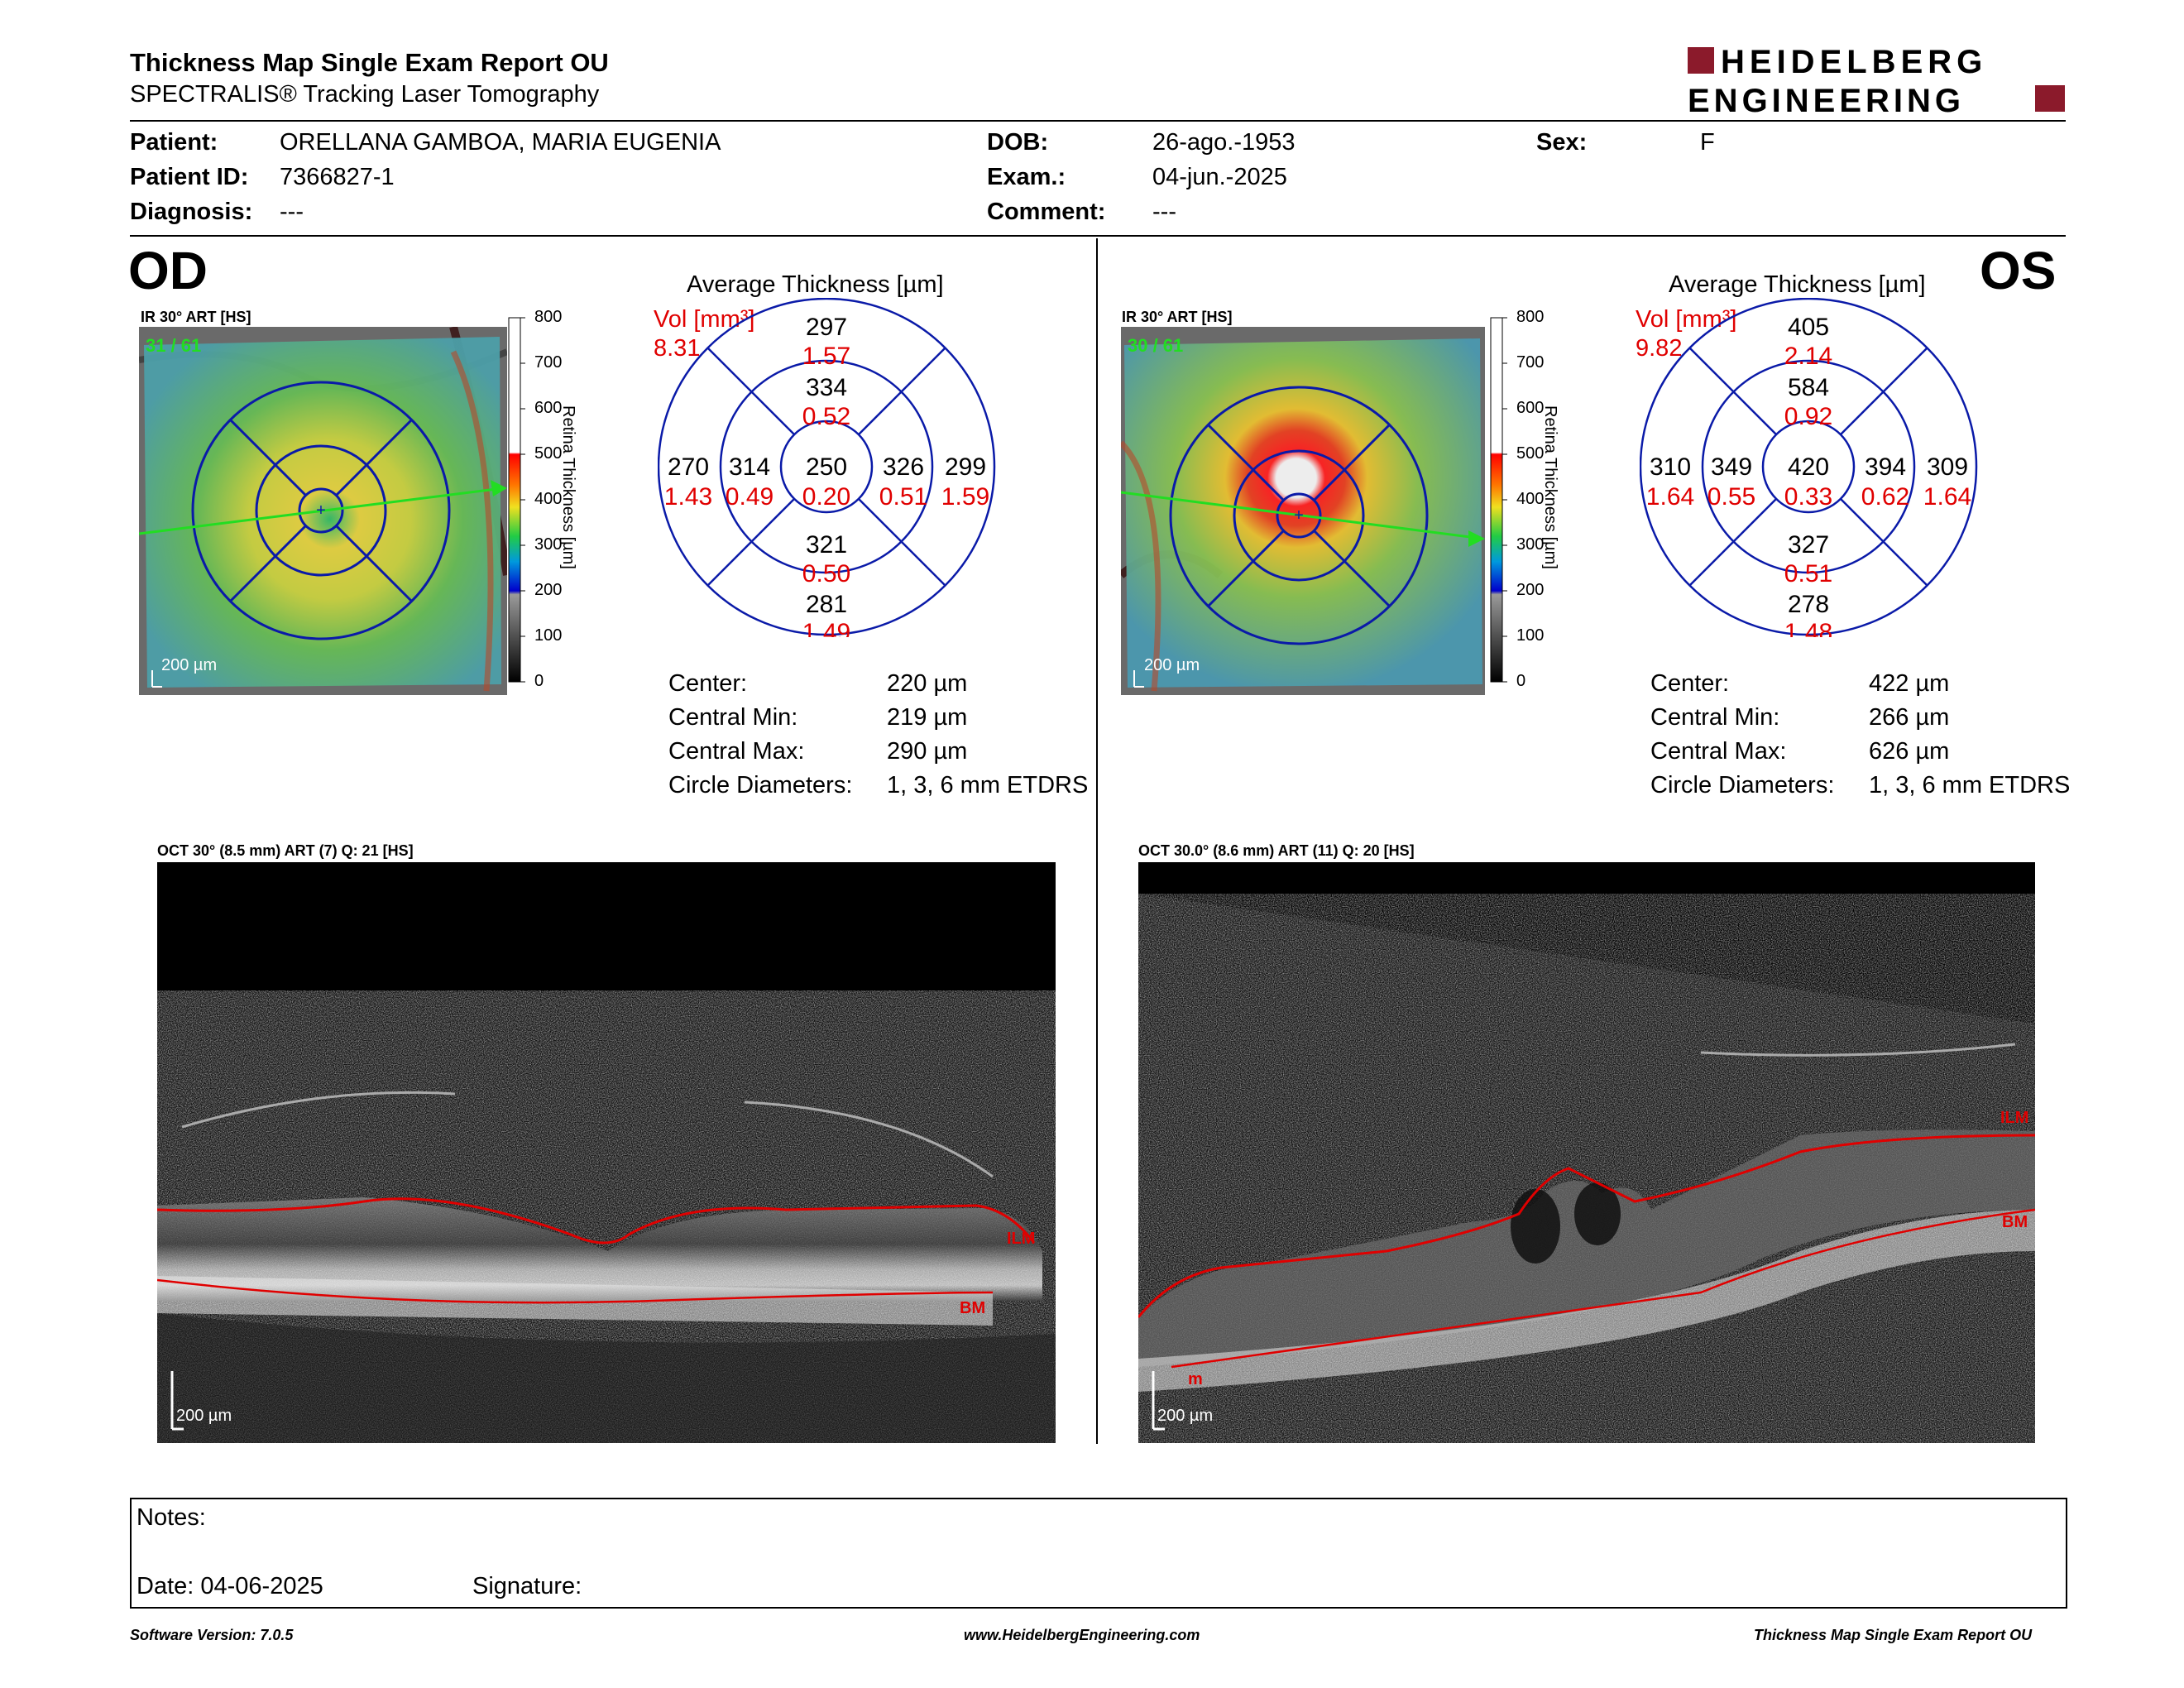 The width and height of the screenshot is (2184, 1688). What do you see at coordinates (826, 628) in the screenshot?
I see `od-outer-inf-vol: 1.49` at bounding box center [826, 628].